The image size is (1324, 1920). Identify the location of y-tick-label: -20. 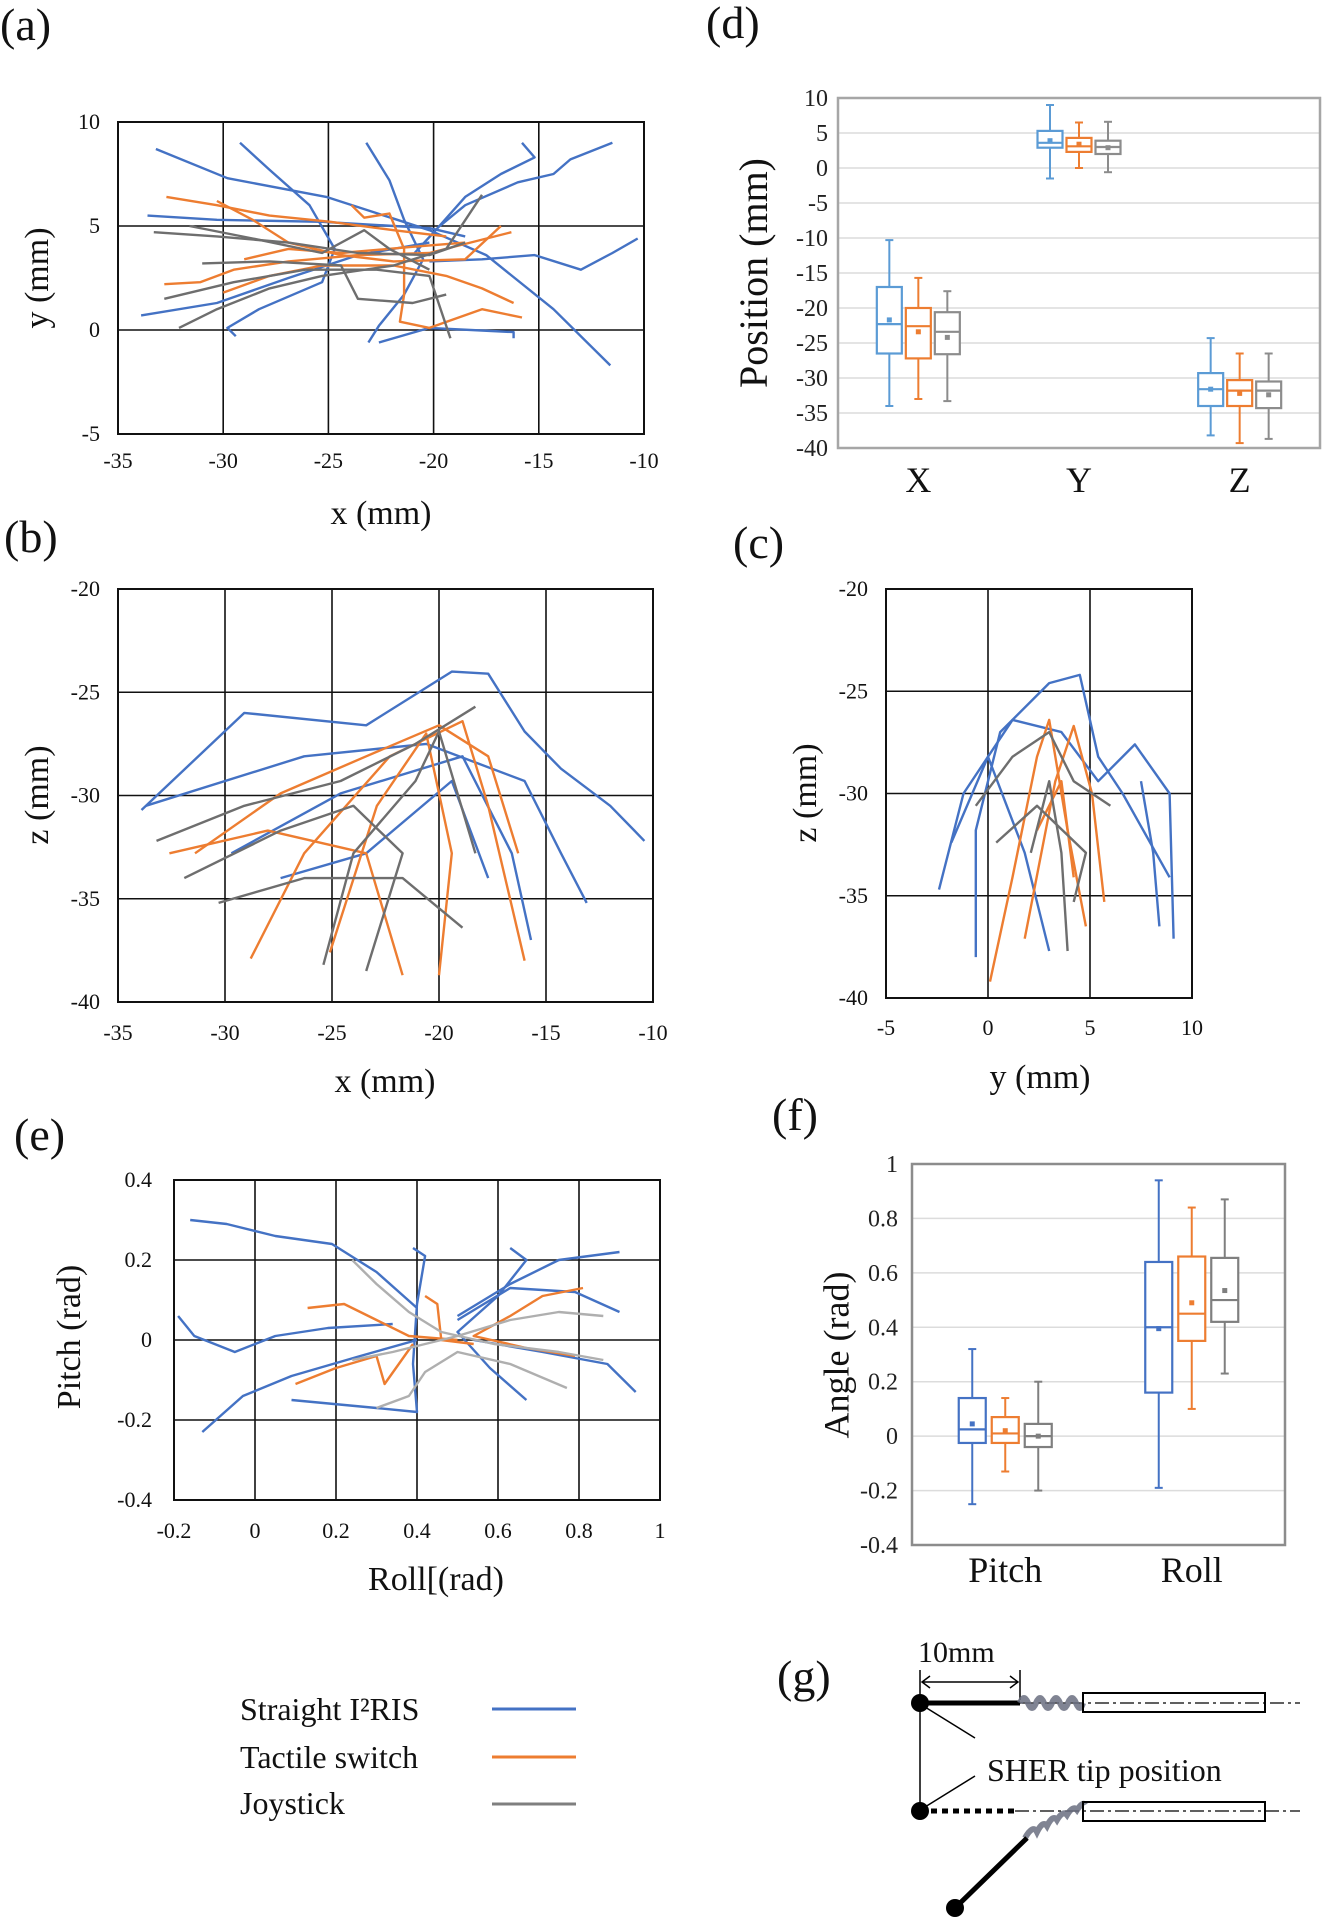
(85, 588).